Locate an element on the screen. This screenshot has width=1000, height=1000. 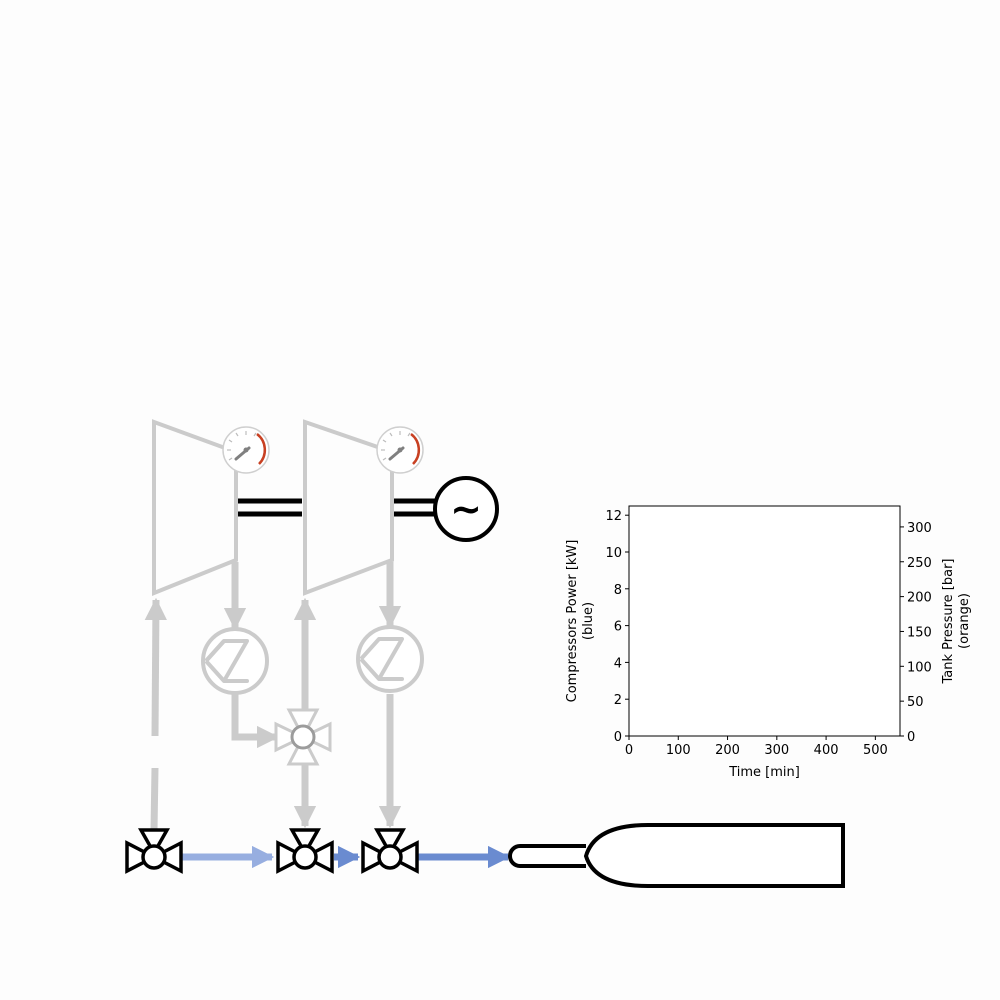
tank-body is located at coordinates (714, 855).